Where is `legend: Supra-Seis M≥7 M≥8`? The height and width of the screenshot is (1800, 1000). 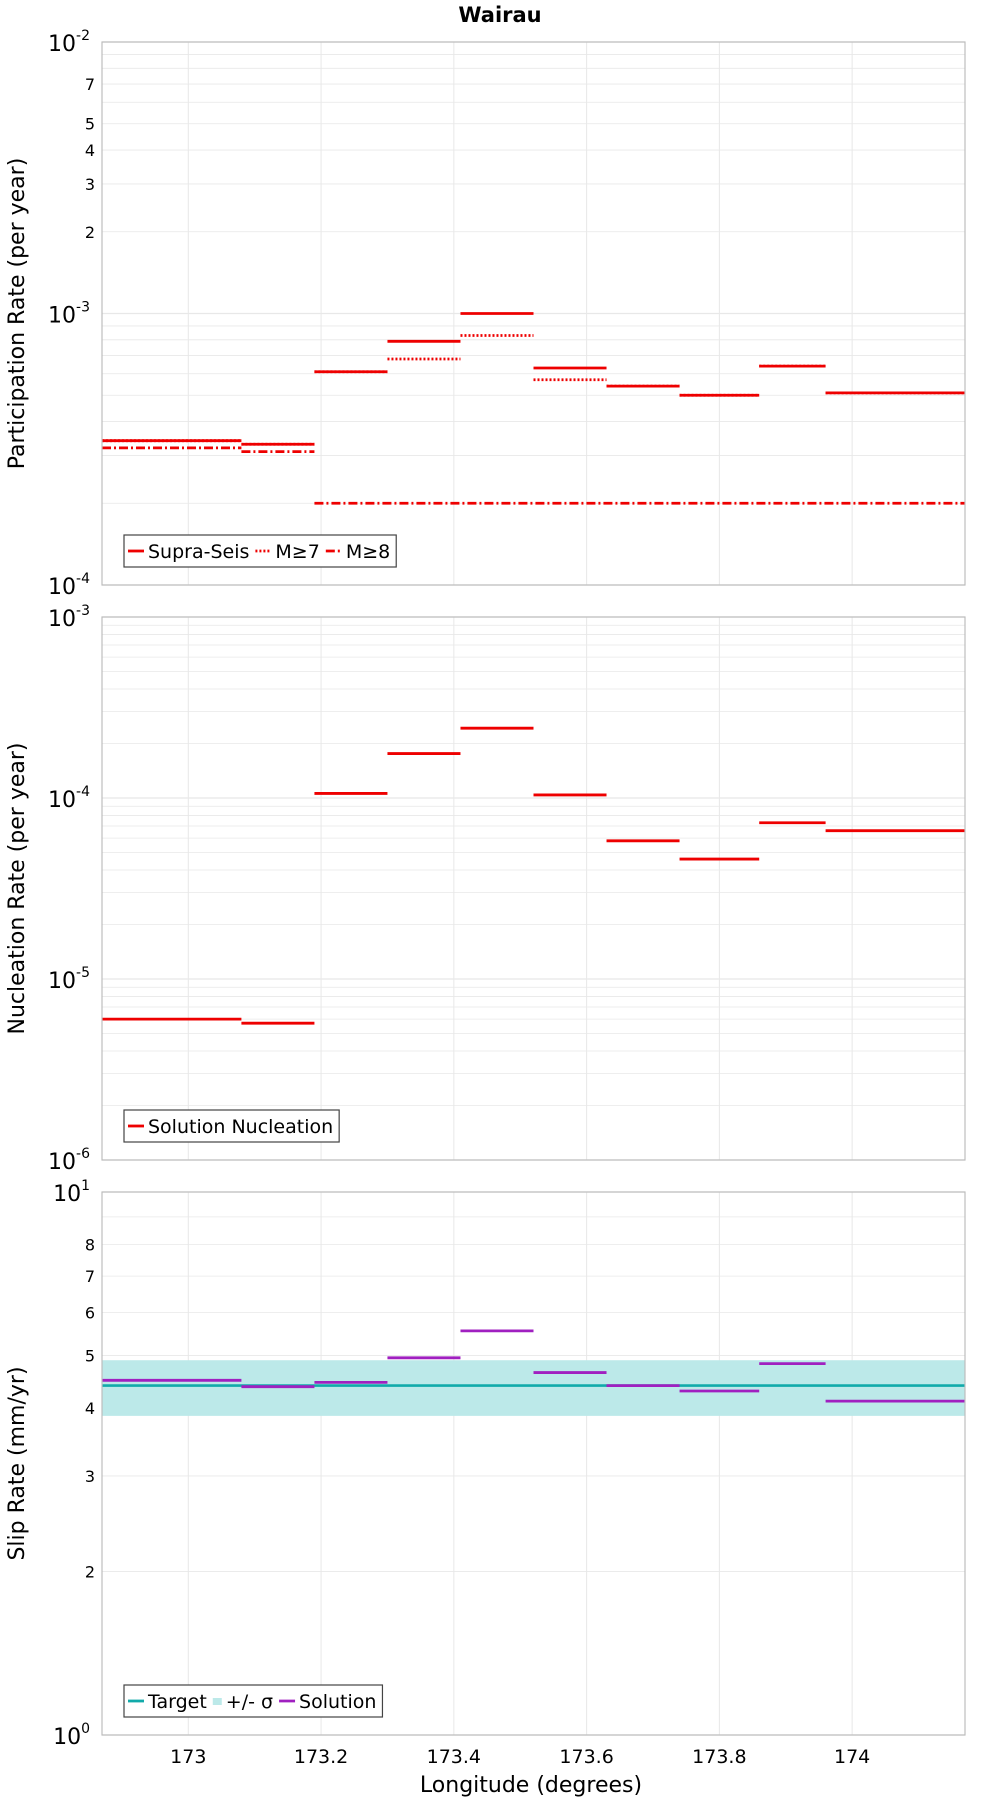
legend: Supra-Seis M≥7 M≥8 is located at coordinates (260, 551).